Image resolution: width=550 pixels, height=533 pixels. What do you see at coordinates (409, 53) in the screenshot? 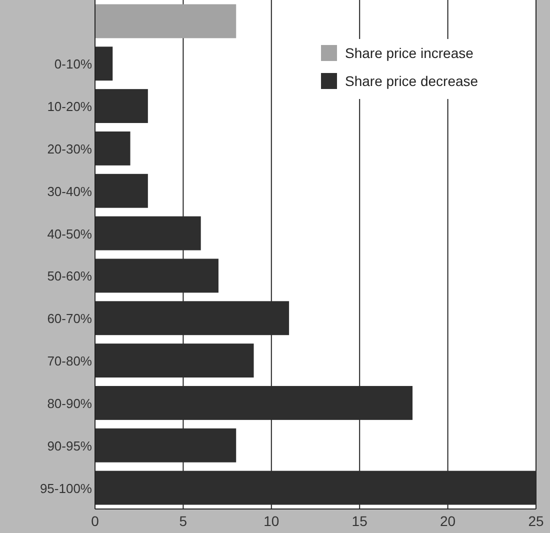
I see `legend-label: Share price increase` at bounding box center [409, 53].